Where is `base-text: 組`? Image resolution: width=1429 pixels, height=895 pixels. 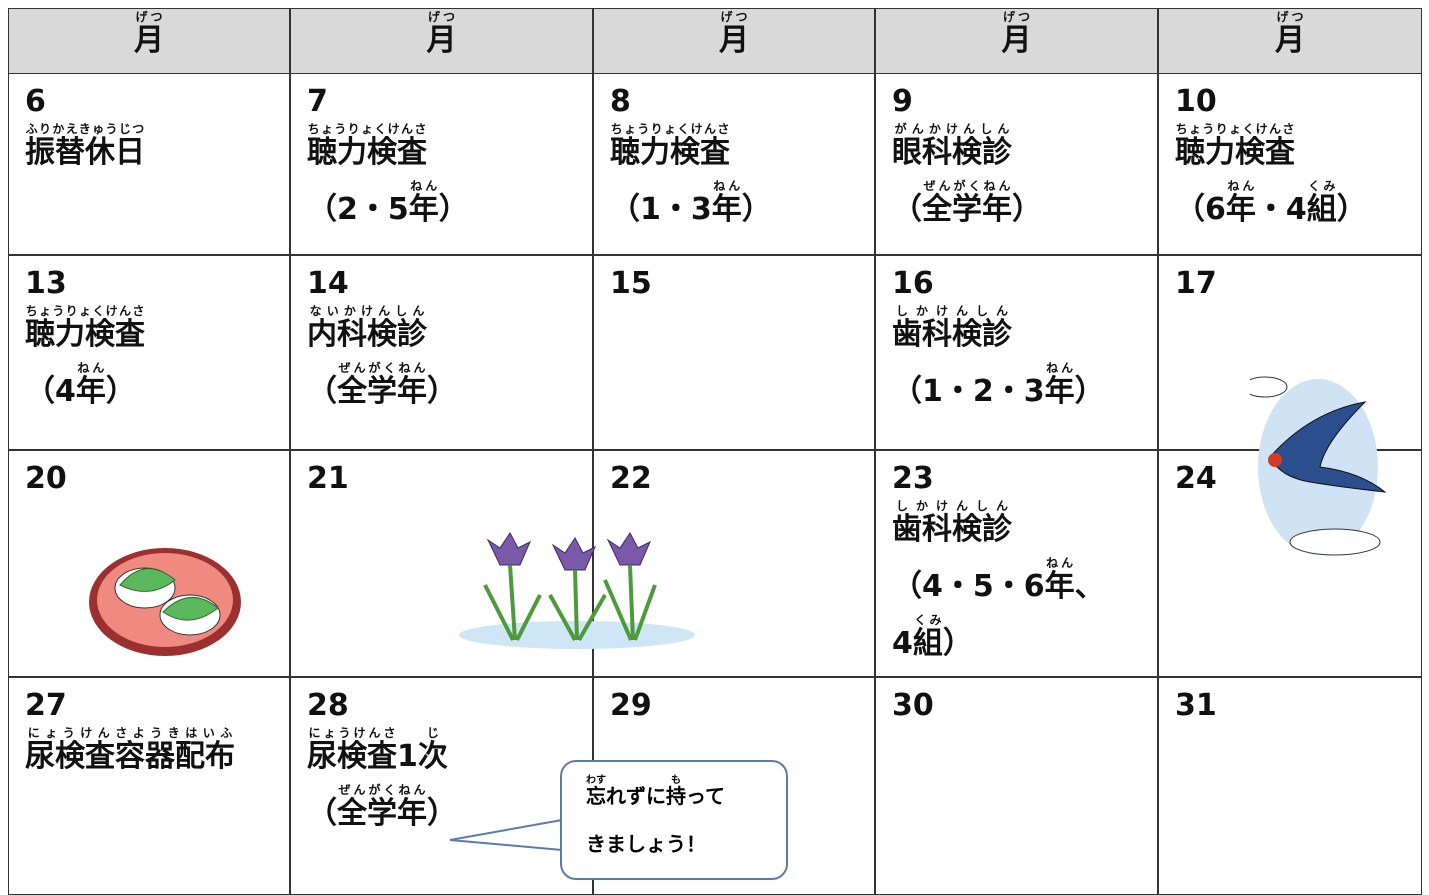
base-text: 組 is located at coordinates (927, 643).